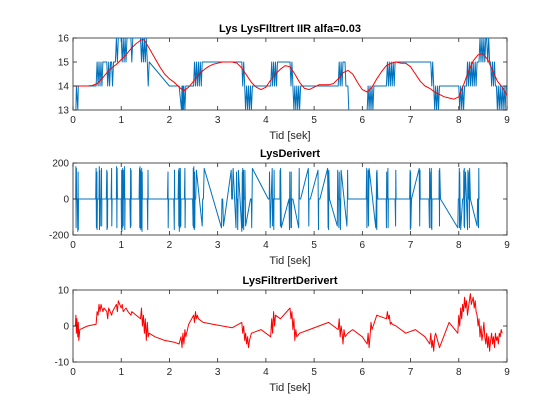  I want to click on x-axis-label-1: Tid [sek], so click(289, 136).